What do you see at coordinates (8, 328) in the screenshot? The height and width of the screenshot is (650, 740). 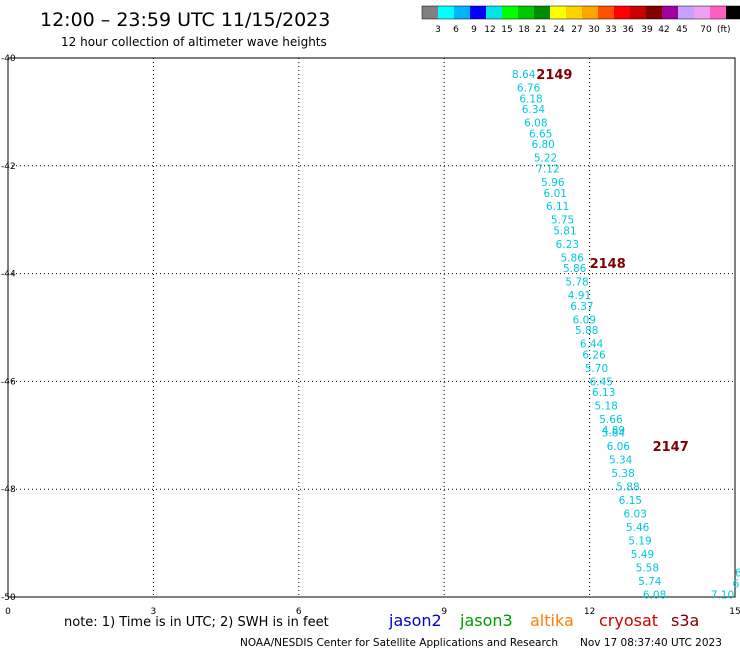 I see `y-tick-labels: -40 -42 -44 -46 -48 -50` at bounding box center [8, 328].